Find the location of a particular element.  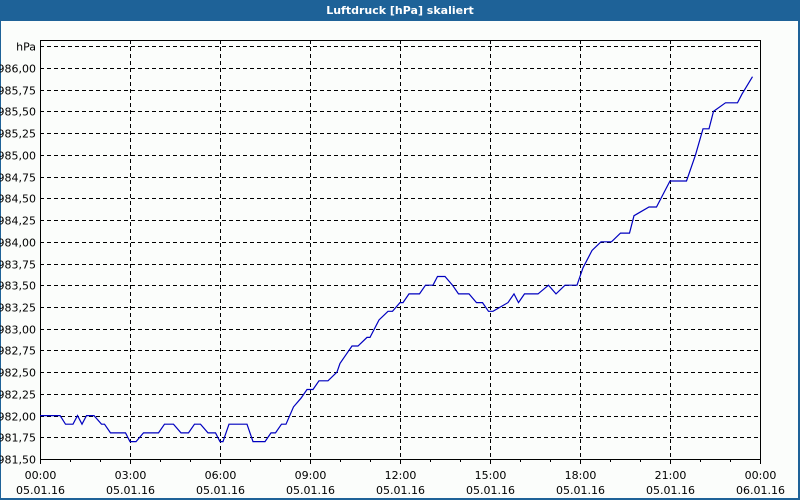

y-tick-label: 983,25 is located at coordinates (18, 308).